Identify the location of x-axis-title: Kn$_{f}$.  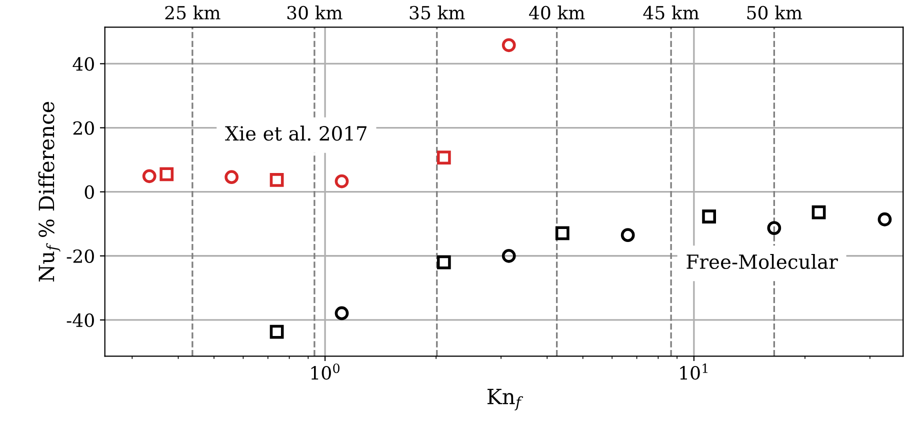
(506, 399).